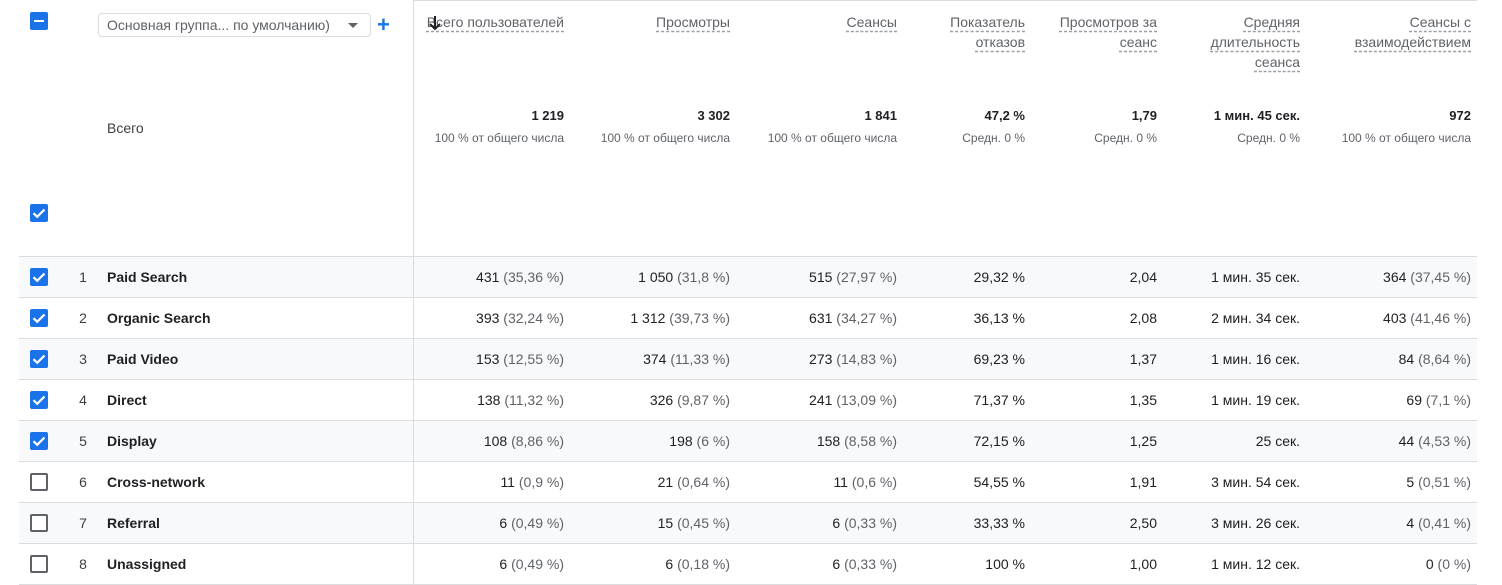 This screenshot has height=585, width=1502. Describe the element at coordinates (1444, 482) in the screenshot. I see `metric-percent: (0,51 %)` at that location.